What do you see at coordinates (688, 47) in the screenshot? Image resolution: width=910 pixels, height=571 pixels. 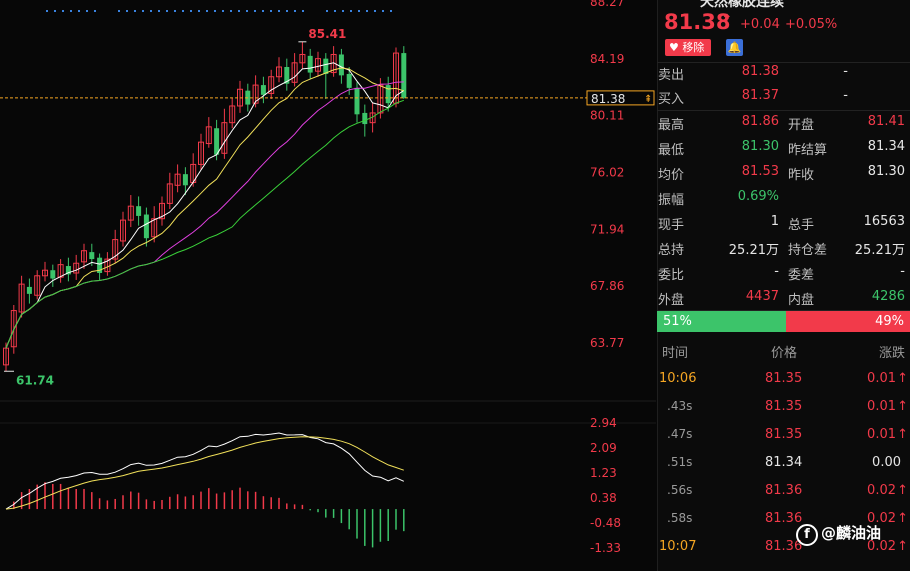 I see `remove-watchlist-button: ♥ 移除` at bounding box center [688, 47].